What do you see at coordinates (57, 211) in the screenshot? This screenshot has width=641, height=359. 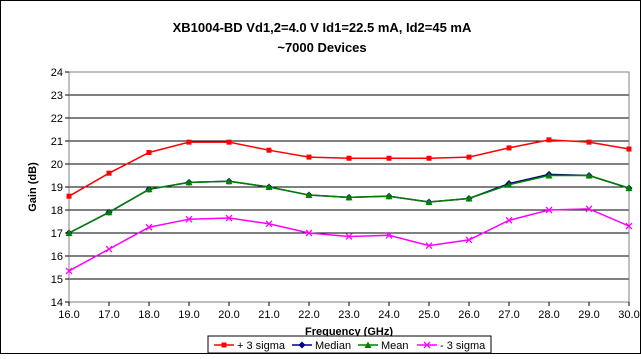 I see `y-tick-label: 18` at bounding box center [57, 211].